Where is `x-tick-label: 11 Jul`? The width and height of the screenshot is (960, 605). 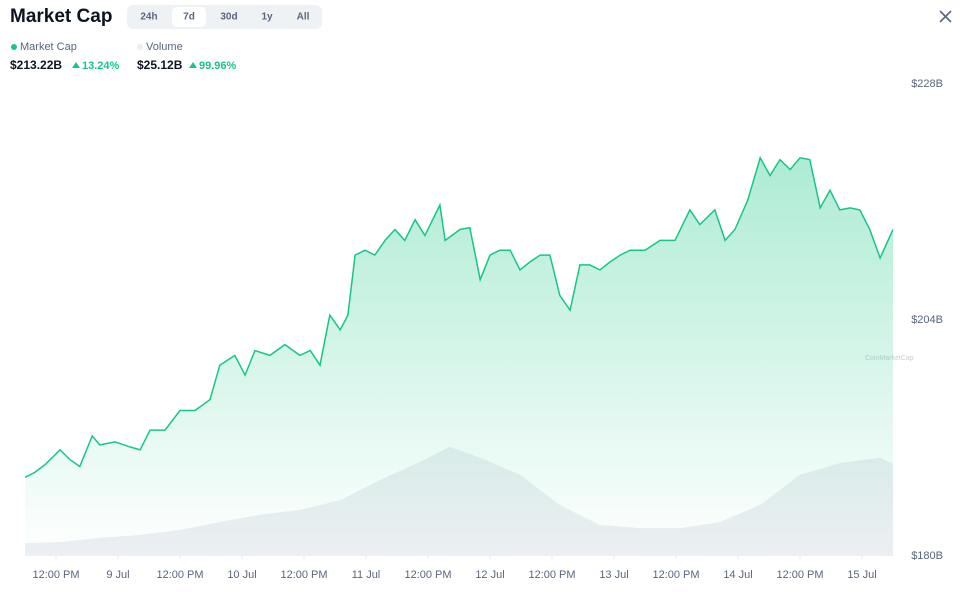
x-tick-label: 11 Jul is located at coordinates (366, 575).